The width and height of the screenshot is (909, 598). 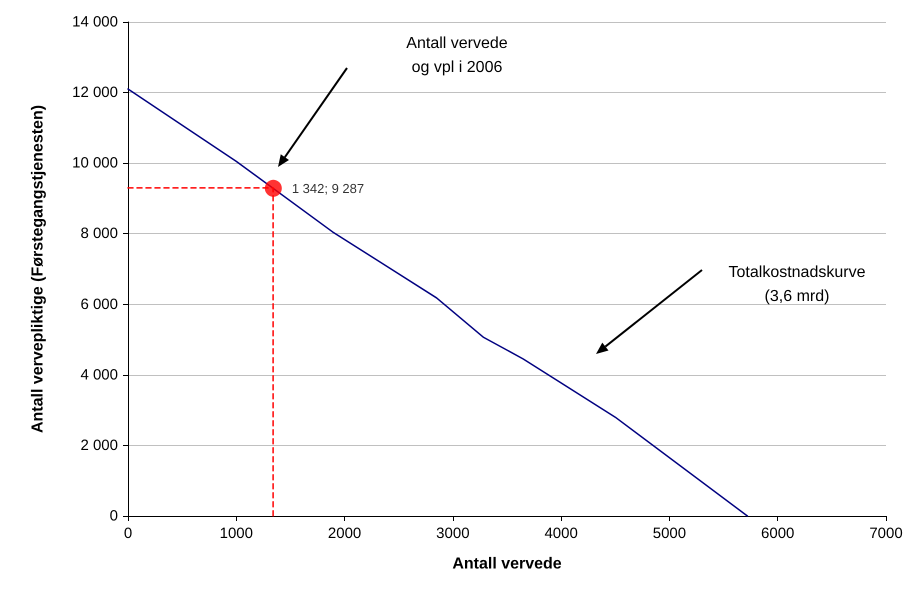 I want to click on y-tick-label: 6 000, so click(x=99, y=304).